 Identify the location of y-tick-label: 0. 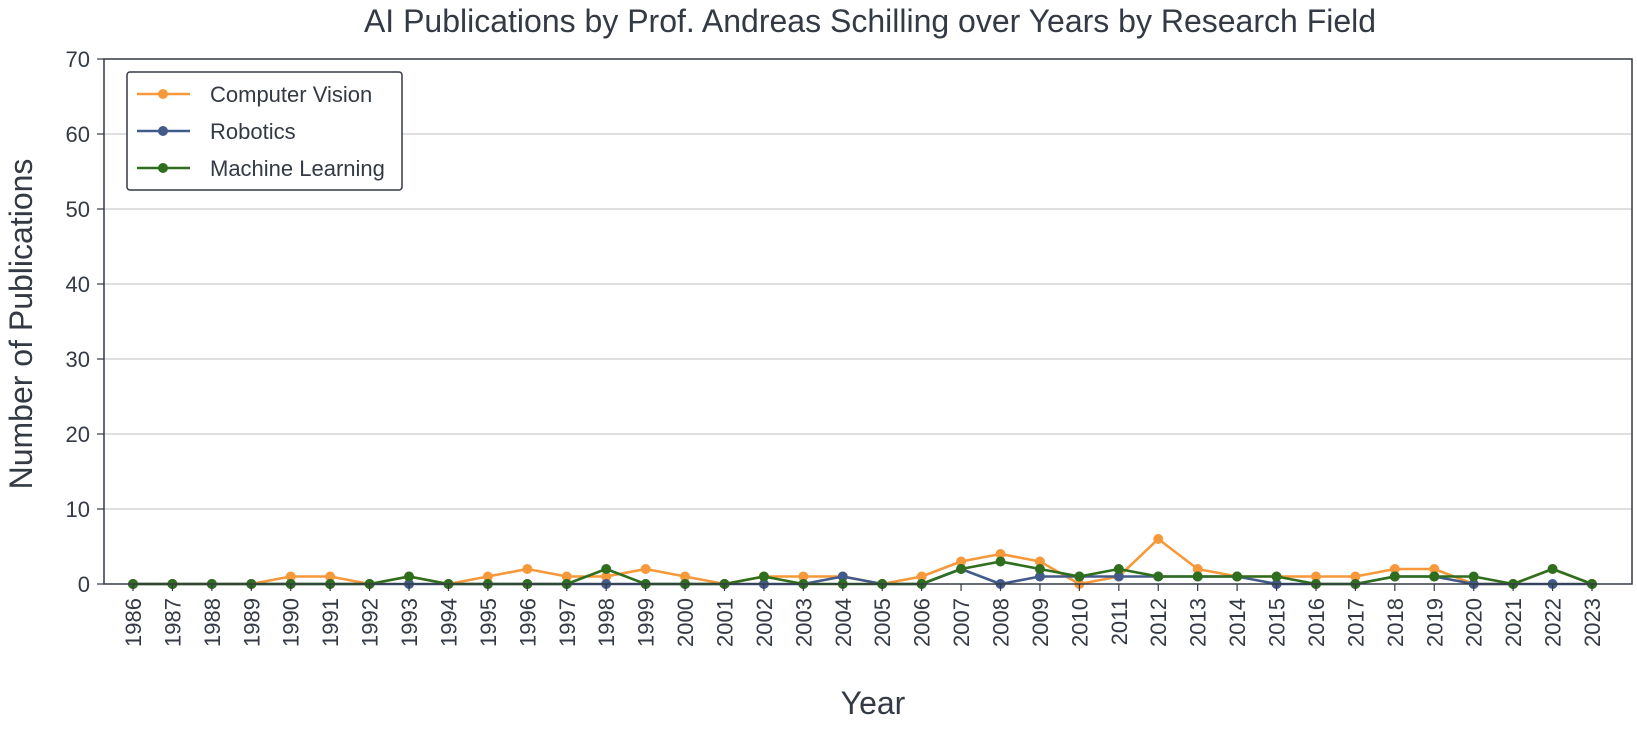
(84, 584).